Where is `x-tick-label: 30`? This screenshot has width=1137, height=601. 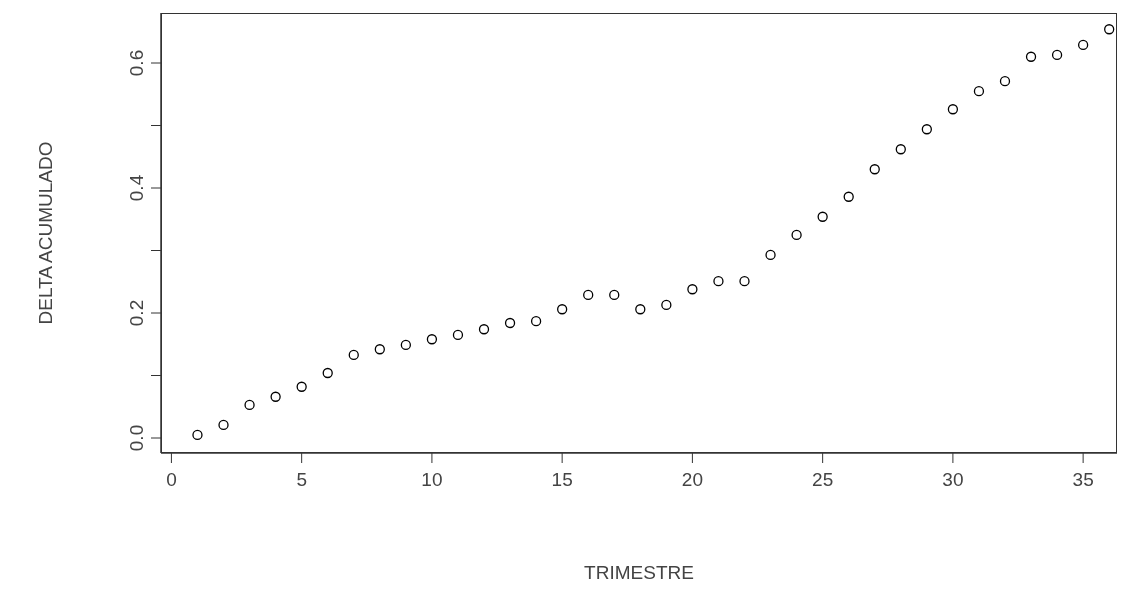 x-tick-label: 30 is located at coordinates (953, 480).